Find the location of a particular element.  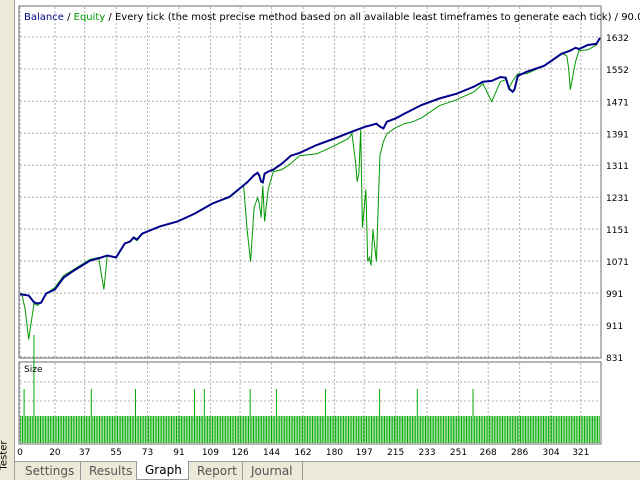

x-tick-label: 321 is located at coordinates (580, 453).